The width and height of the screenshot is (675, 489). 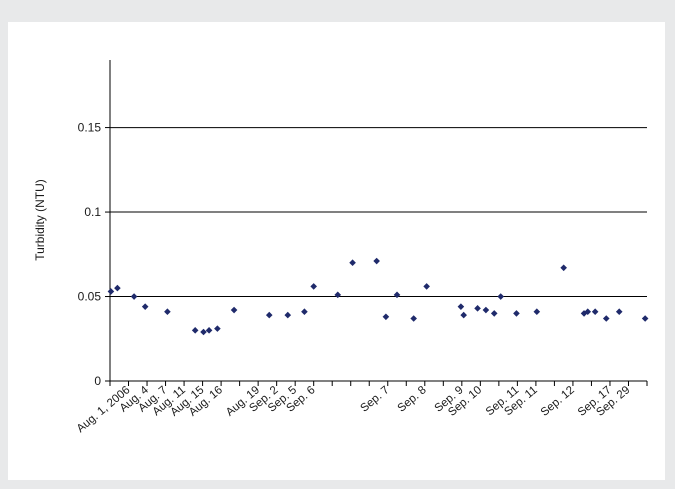 I want to click on y-tick-label: 0, so click(x=97, y=381).